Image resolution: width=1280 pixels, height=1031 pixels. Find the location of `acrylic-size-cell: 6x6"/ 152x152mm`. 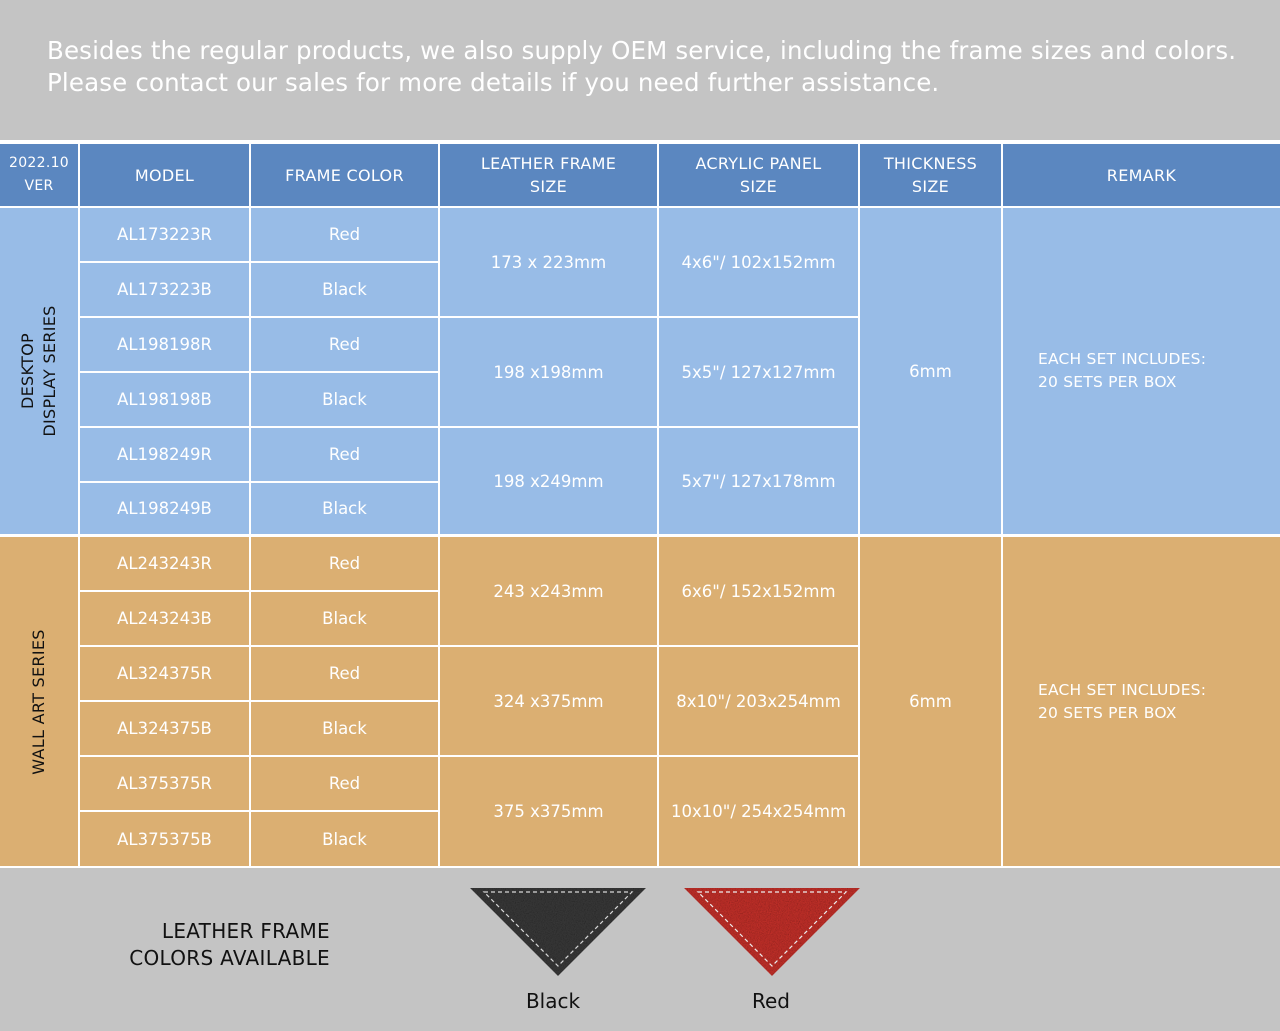

acrylic-size-cell: 6x6"/ 152x152mm is located at coordinates (758, 591).